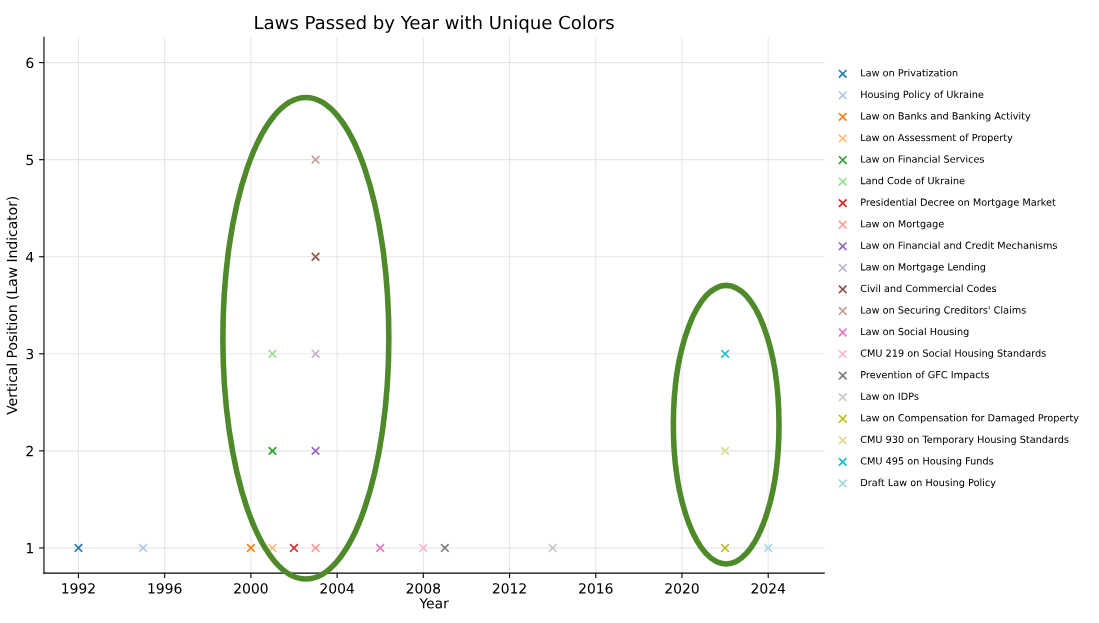 The height and width of the screenshot is (623, 1099). I want to click on x-tick-label: 2020, so click(682, 588).